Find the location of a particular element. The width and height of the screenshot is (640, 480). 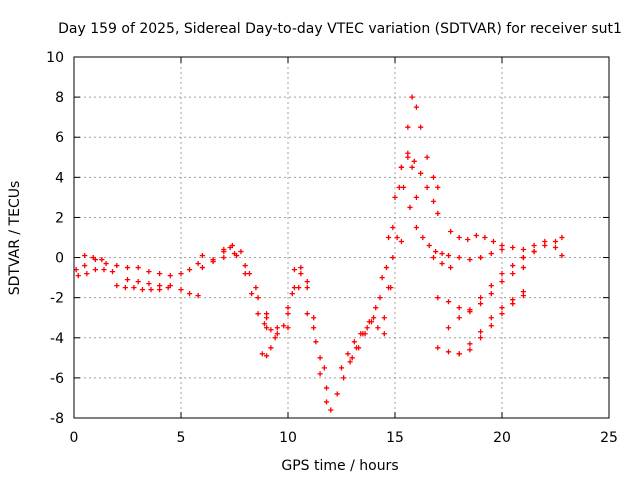

y-tick-label: 10 is located at coordinates (55, 58).